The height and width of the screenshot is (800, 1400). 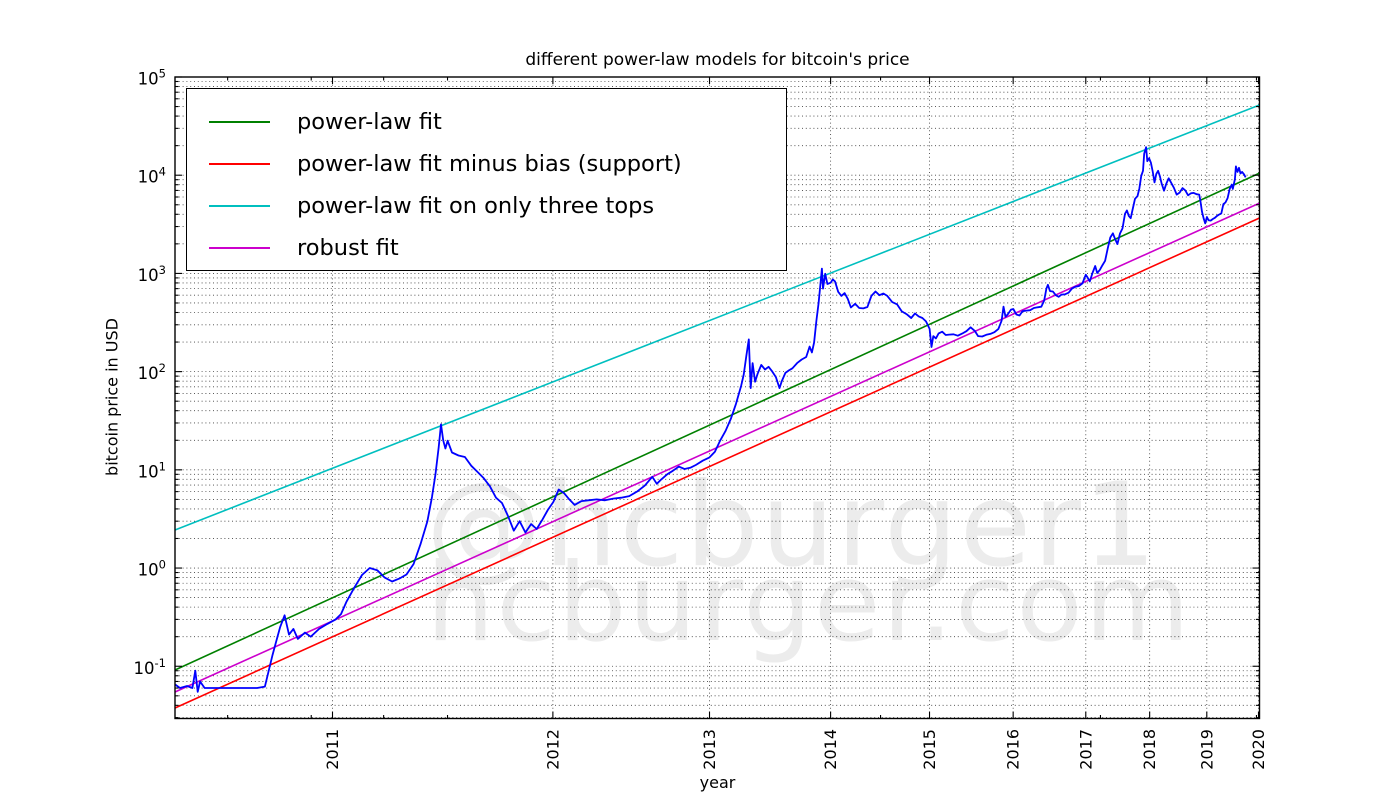 What do you see at coordinates (152, 470) in the screenshot?
I see `y-tick-label: 10¹` at bounding box center [152, 470].